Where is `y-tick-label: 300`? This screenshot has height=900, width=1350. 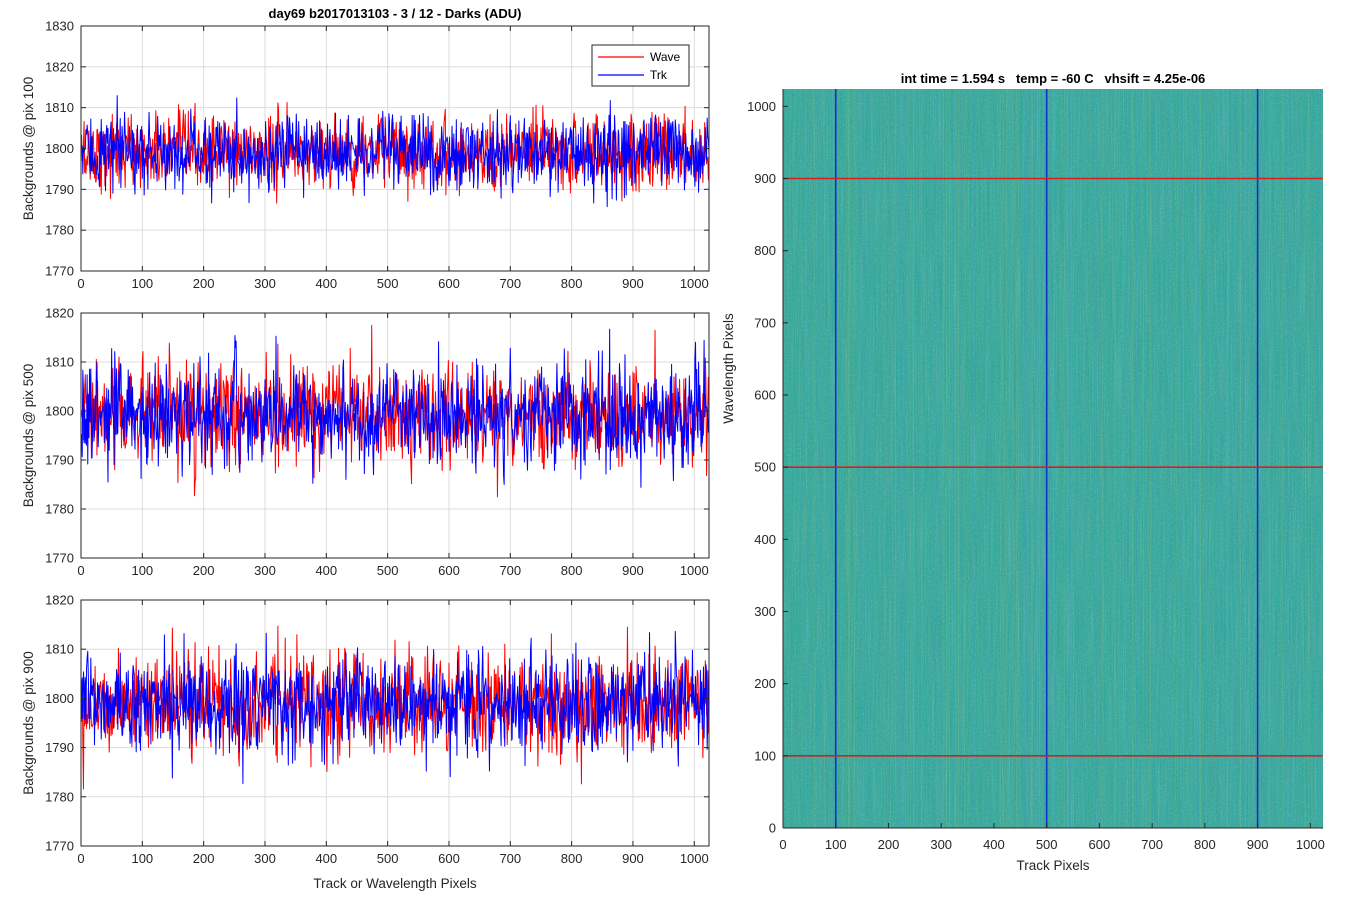
y-tick-label: 300 is located at coordinates (765, 611).